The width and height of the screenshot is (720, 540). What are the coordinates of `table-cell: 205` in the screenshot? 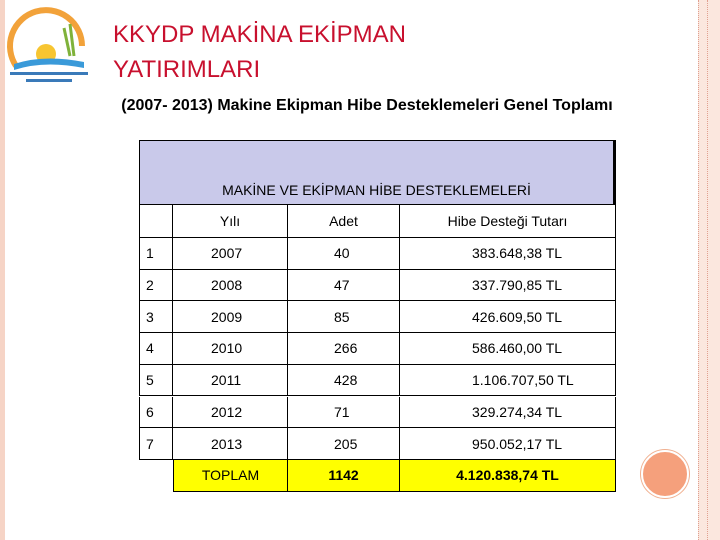 It's located at (344, 444).